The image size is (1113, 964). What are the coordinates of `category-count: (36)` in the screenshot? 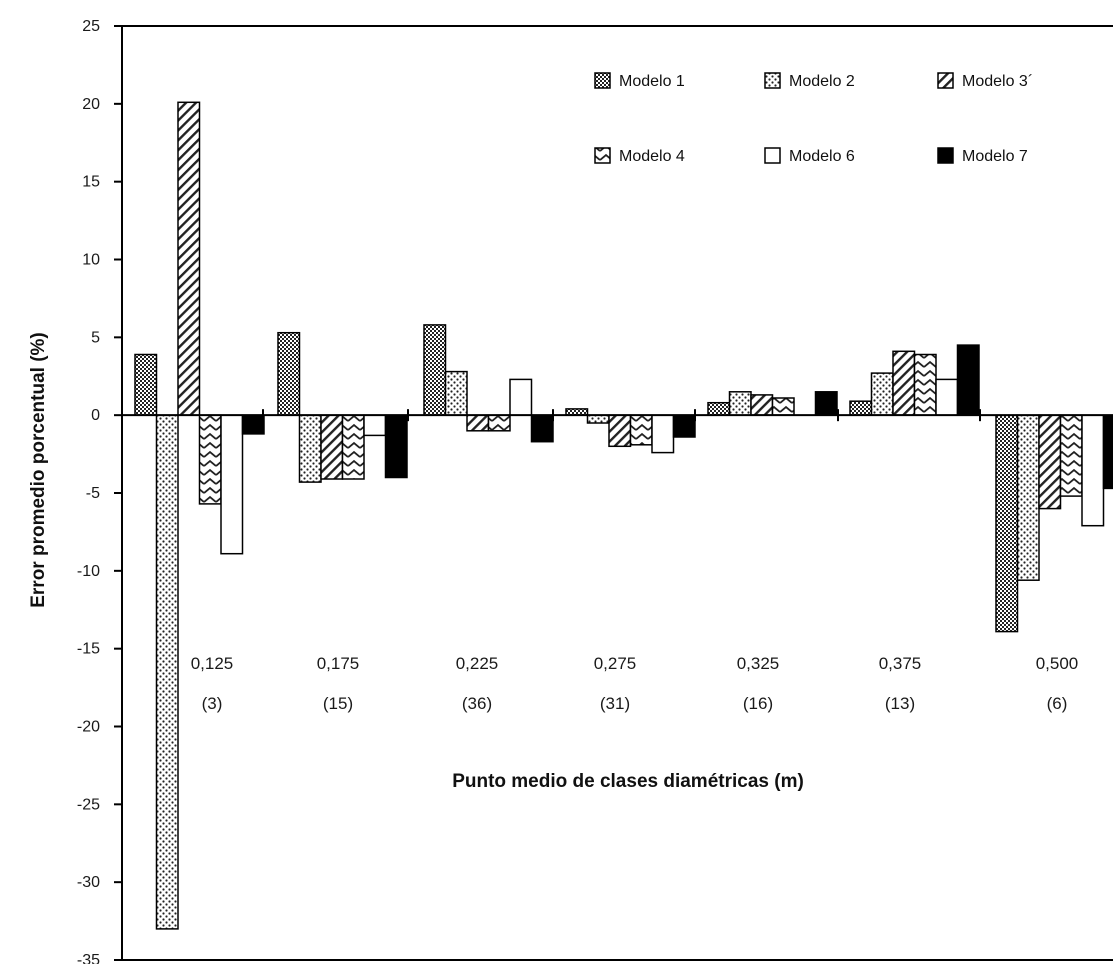 It's located at (477, 703).